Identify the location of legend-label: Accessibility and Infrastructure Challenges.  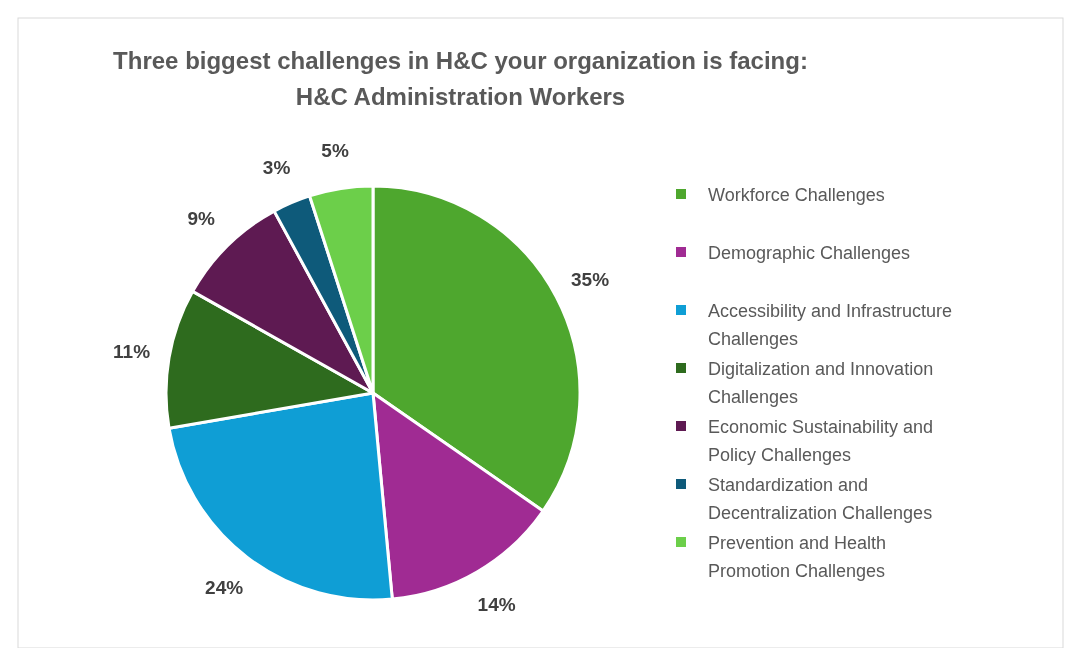
(830, 325).